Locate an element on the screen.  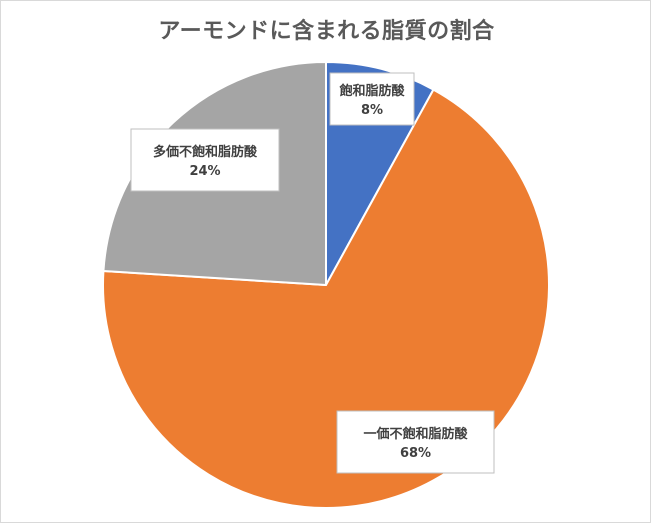
data-label-category: 飽和脂肪酸 is located at coordinates (371, 91).